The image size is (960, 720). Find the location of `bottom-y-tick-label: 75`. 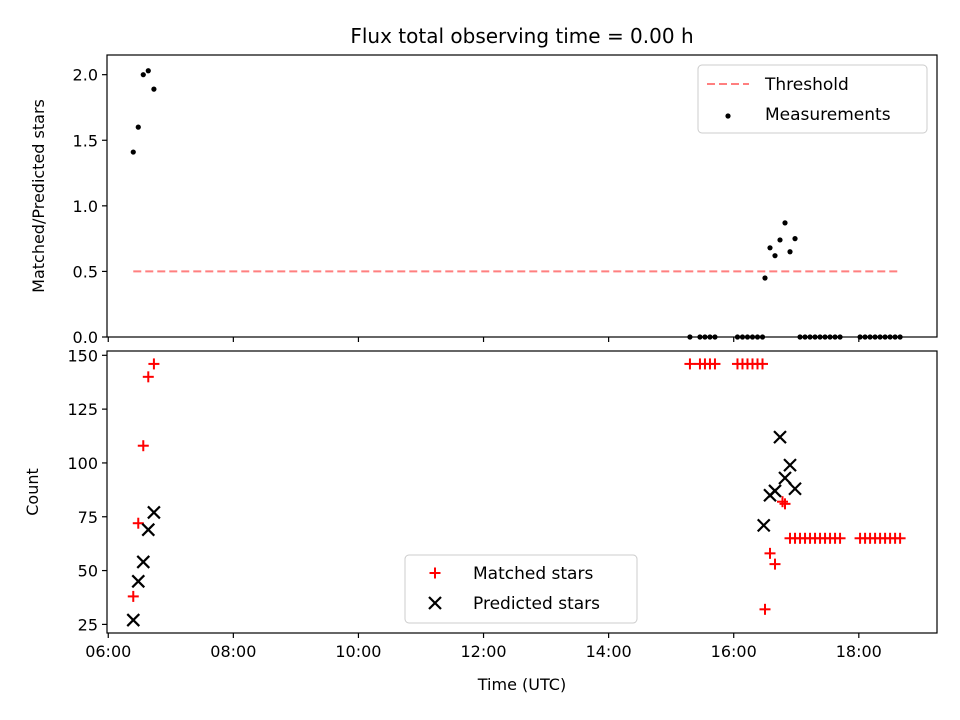

bottom-y-tick-label: 75 is located at coordinates (88, 517).